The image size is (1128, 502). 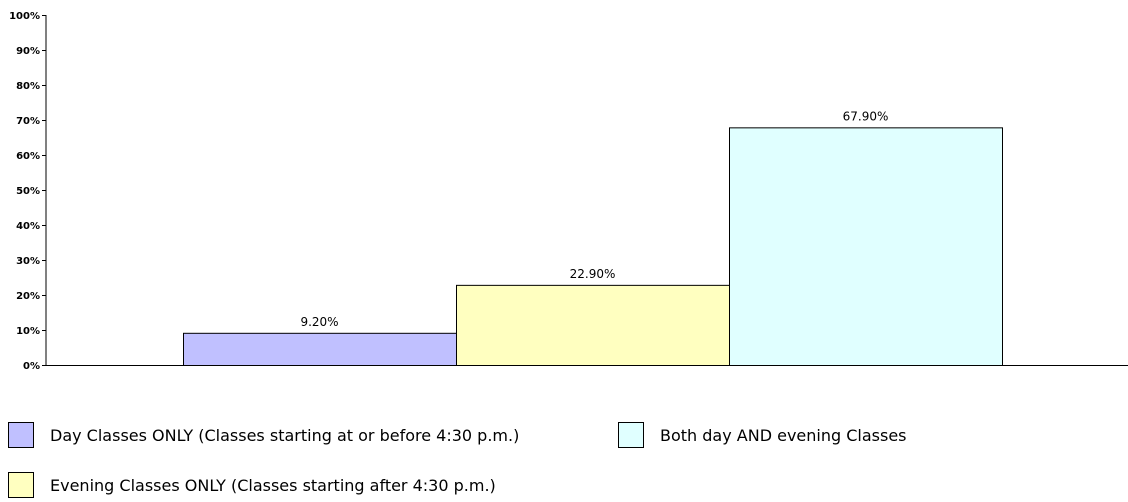 What do you see at coordinates (31, 366) in the screenshot?
I see `y-tick-label: 0%` at bounding box center [31, 366].